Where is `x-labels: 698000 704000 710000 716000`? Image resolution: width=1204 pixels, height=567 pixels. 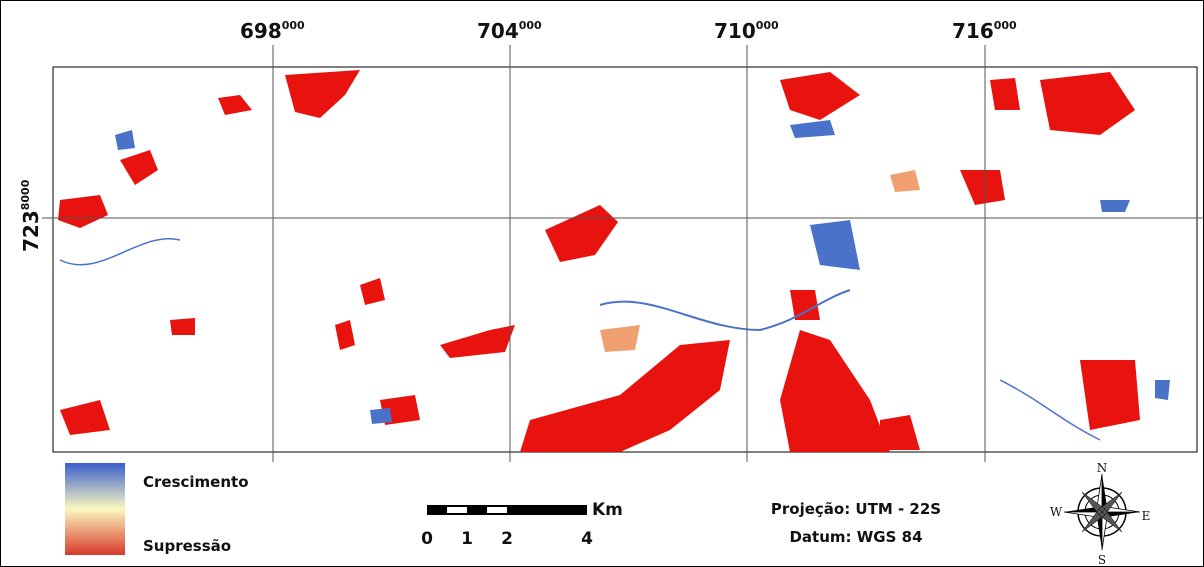 x-labels: 698000 704000 710000 716000 is located at coordinates (628, 31).